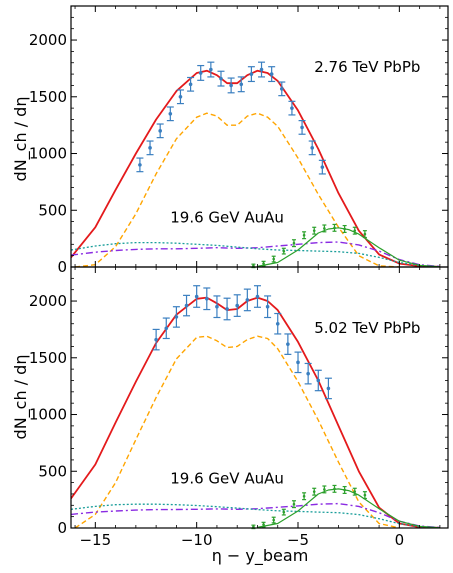  Describe the element at coordinates (21, 139) in the screenshot. I see `ylabel-top: dN_ch / dη` at that location.